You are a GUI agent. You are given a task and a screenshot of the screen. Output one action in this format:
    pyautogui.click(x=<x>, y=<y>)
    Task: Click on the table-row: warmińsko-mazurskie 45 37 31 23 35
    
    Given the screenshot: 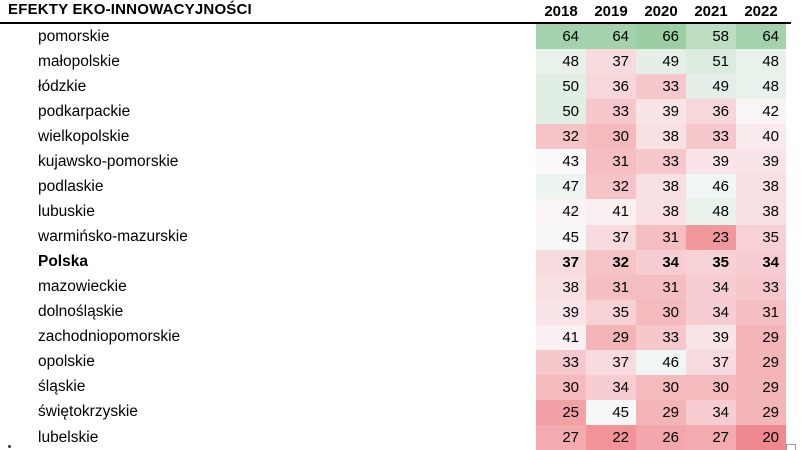 What is the action you would take?
    pyautogui.click(x=405, y=237)
    